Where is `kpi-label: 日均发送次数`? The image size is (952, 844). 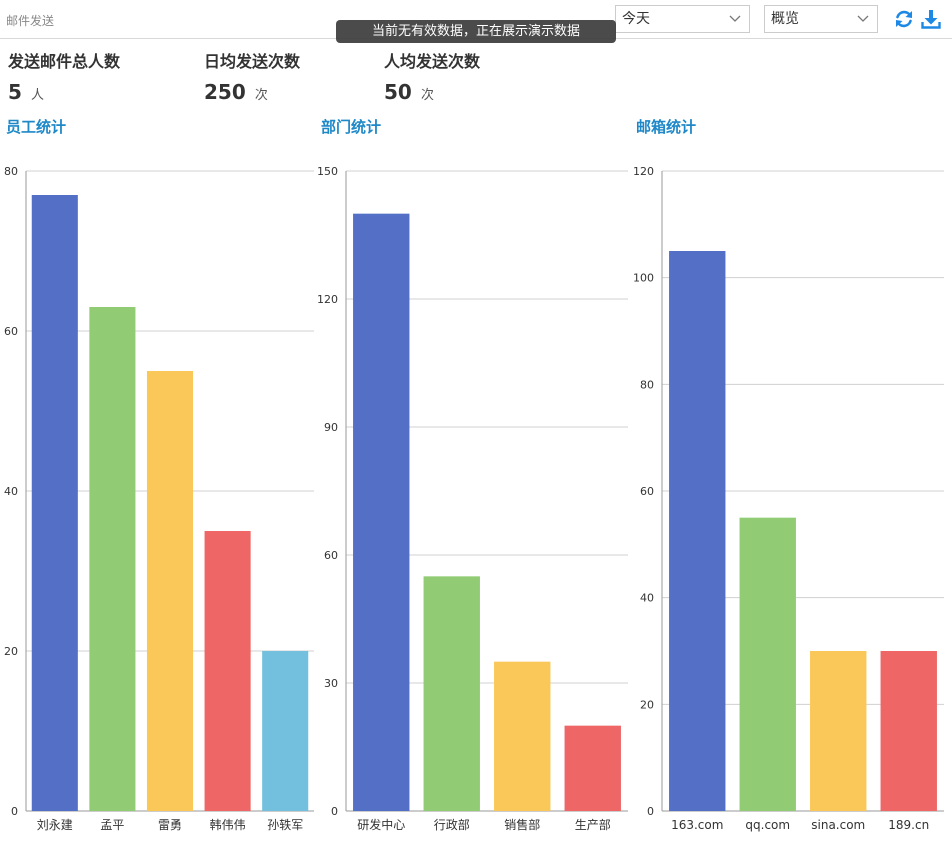 kpi-label: 日均发送次数 is located at coordinates (252, 61).